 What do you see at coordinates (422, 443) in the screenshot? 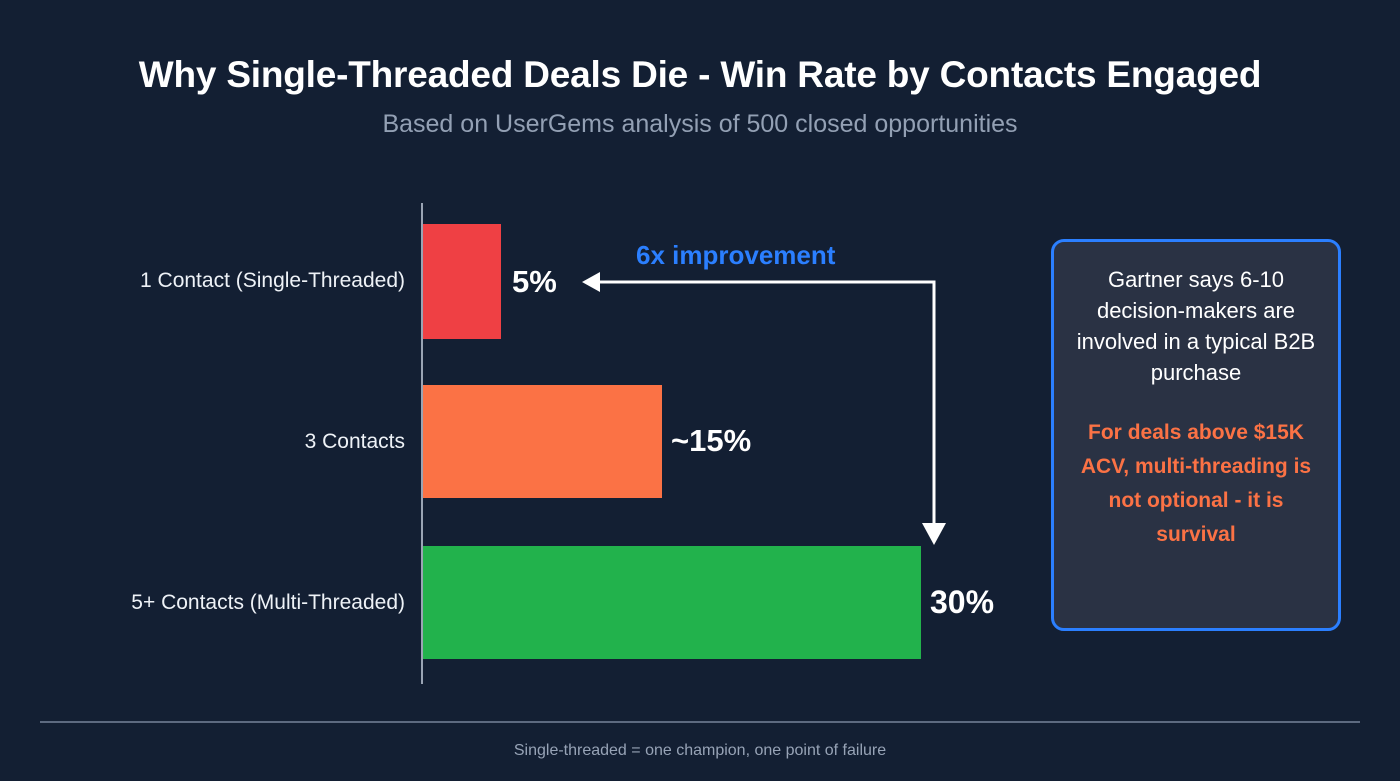
I see `y-axis-line` at bounding box center [422, 443].